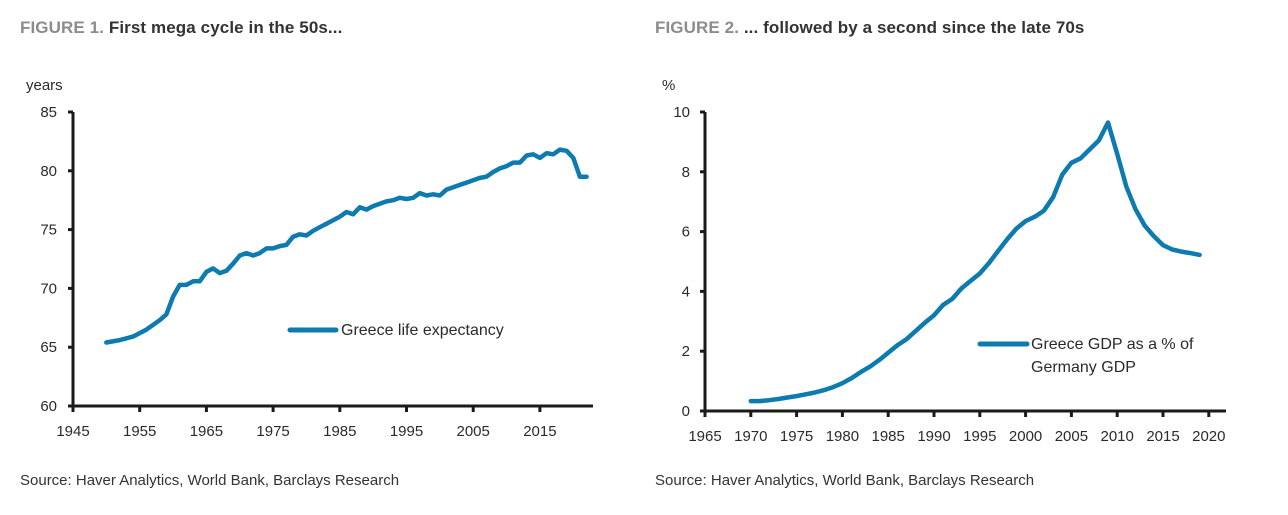 This screenshot has height=515, width=1288. Describe the element at coordinates (686, 291) in the screenshot. I see `y-tick-label: 4` at that location.